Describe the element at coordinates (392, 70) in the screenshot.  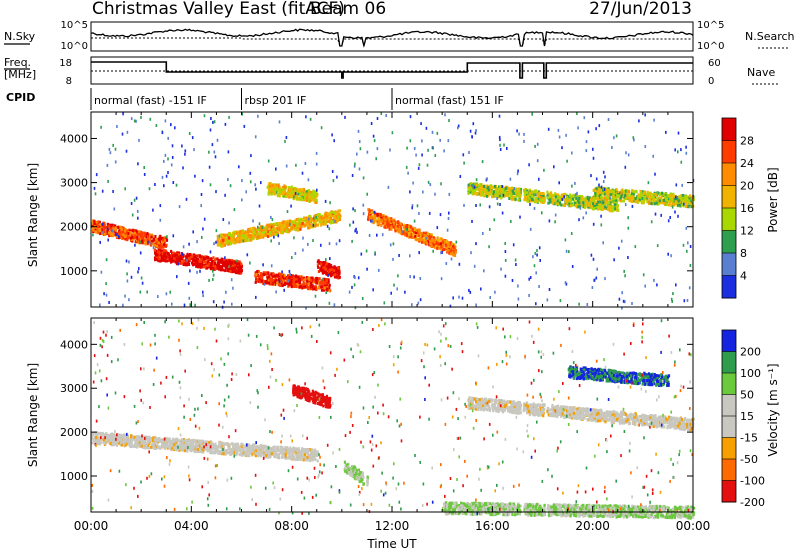
I see `freq-series` at that location.